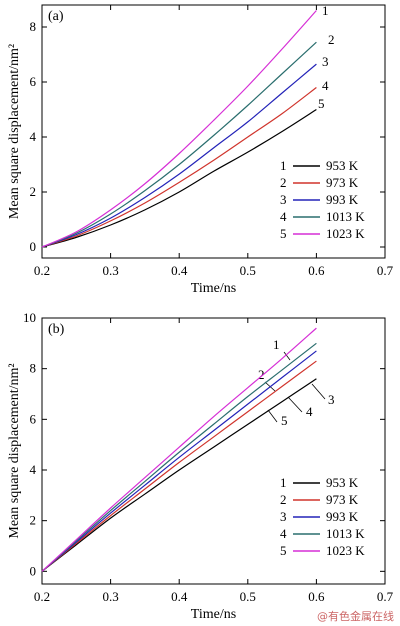 The image size is (400, 626). What do you see at coordinates (345, 550) in the screenshot?
I see `panel-b-legend-text-5: 1023 K` at bounding box center [345, 550].